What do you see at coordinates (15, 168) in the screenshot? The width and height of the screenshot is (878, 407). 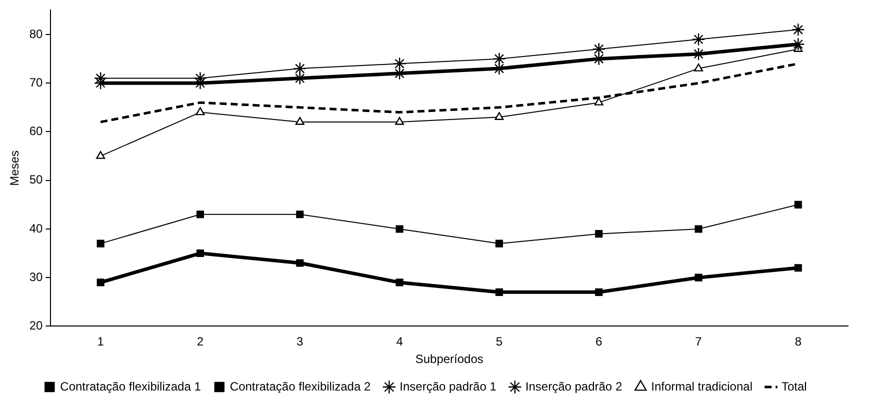 I see `y-axis-title: Meses` at bounding box center [15, 168].